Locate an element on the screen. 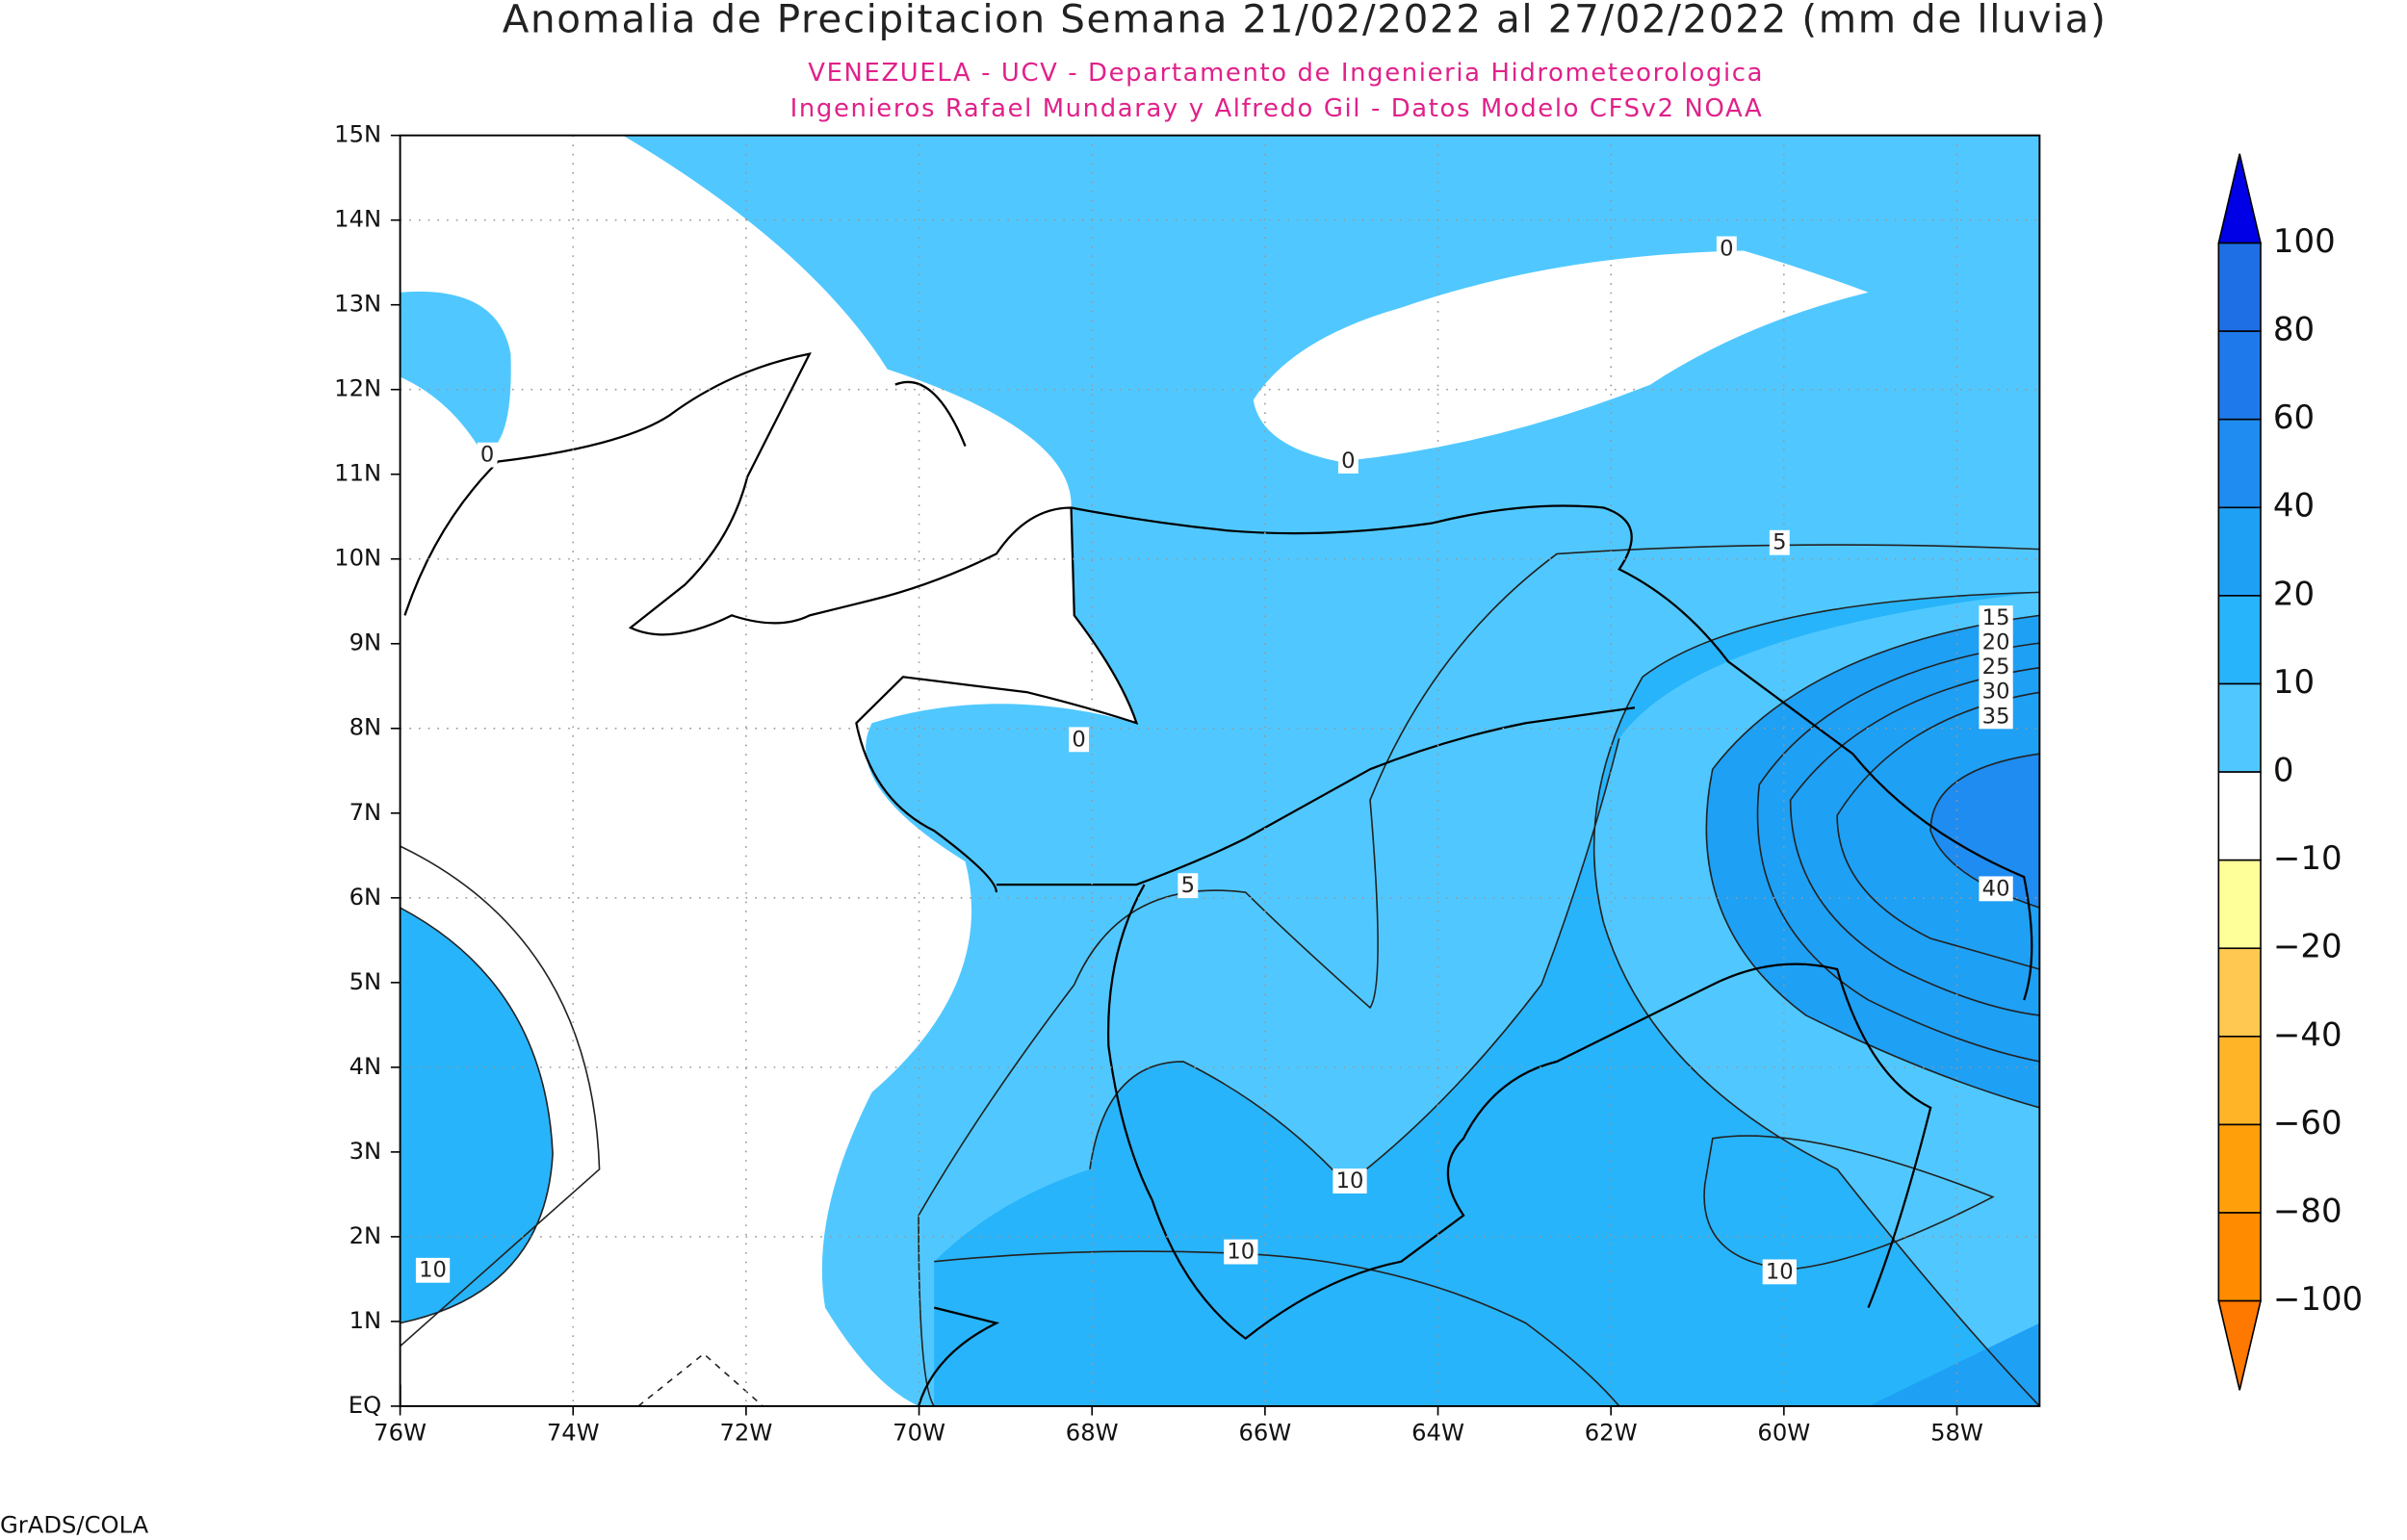 The image size is (2407, 1540). lon-label: 58W is located at coordinates (1957, 1433).